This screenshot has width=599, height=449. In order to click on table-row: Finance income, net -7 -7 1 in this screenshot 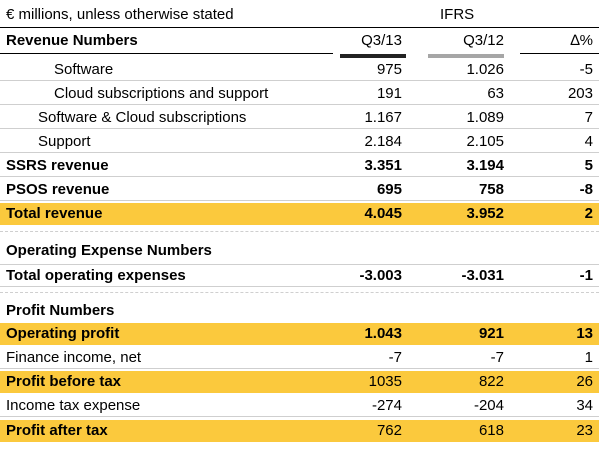, I will do `click(299, 358)`.